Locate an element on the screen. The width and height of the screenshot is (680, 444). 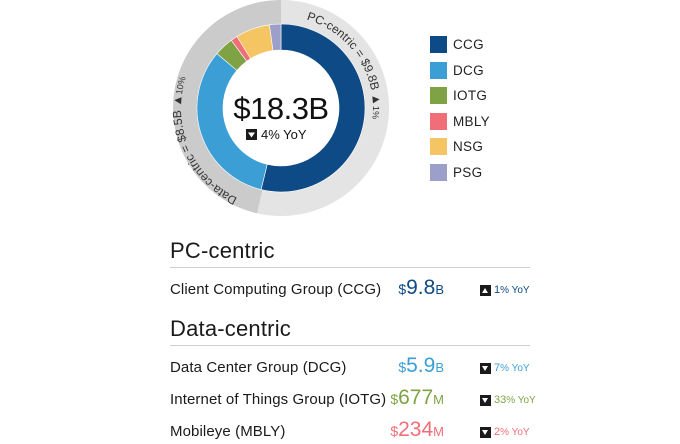
segment-yoy: 2% YoY is located at coordinates (505, 432).